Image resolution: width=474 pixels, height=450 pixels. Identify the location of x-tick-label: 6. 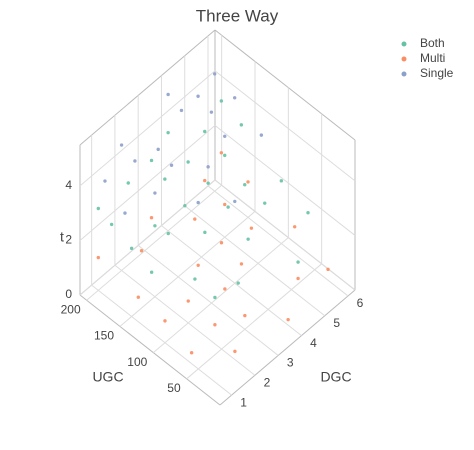
(360, 303).